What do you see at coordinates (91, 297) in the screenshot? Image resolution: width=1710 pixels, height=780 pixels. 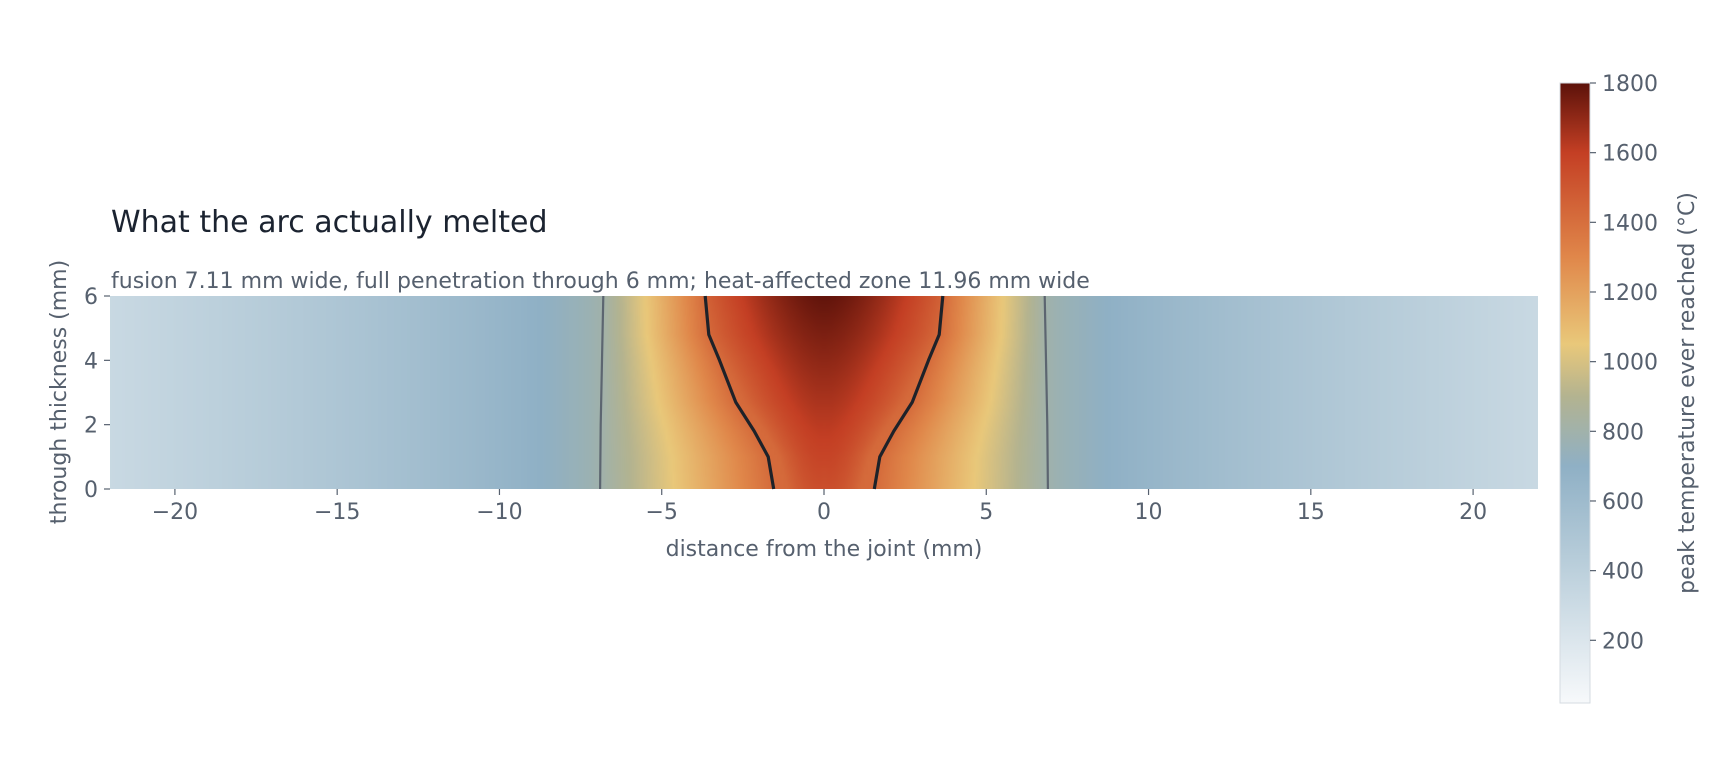 I see `y-tick-label: 6` at bounding box center [91, 297].